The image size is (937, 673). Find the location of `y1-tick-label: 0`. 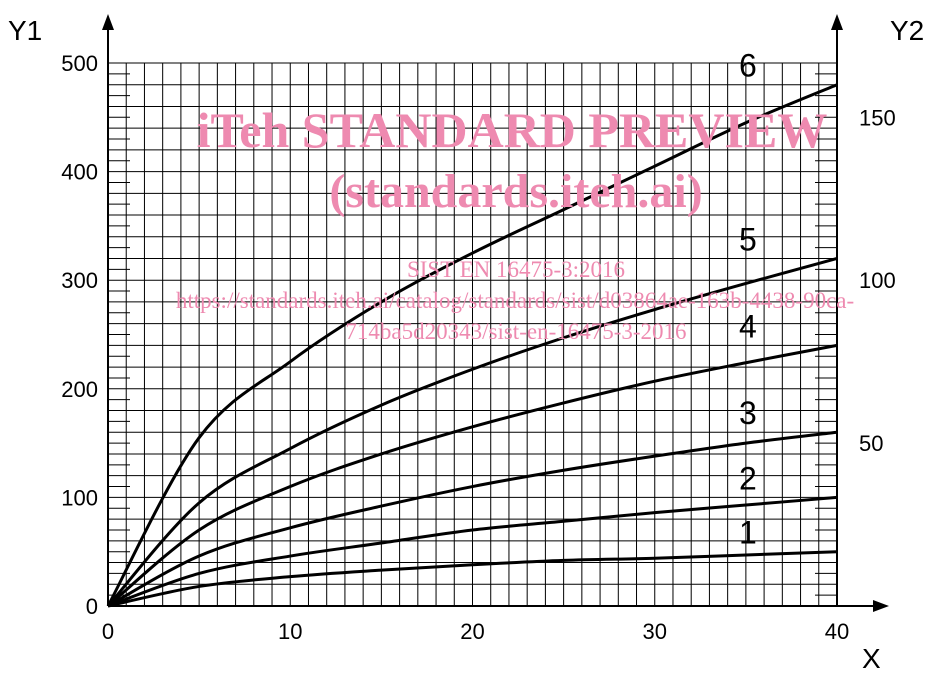

y1-tick-label: 0 is located at coordinates (92, 606).